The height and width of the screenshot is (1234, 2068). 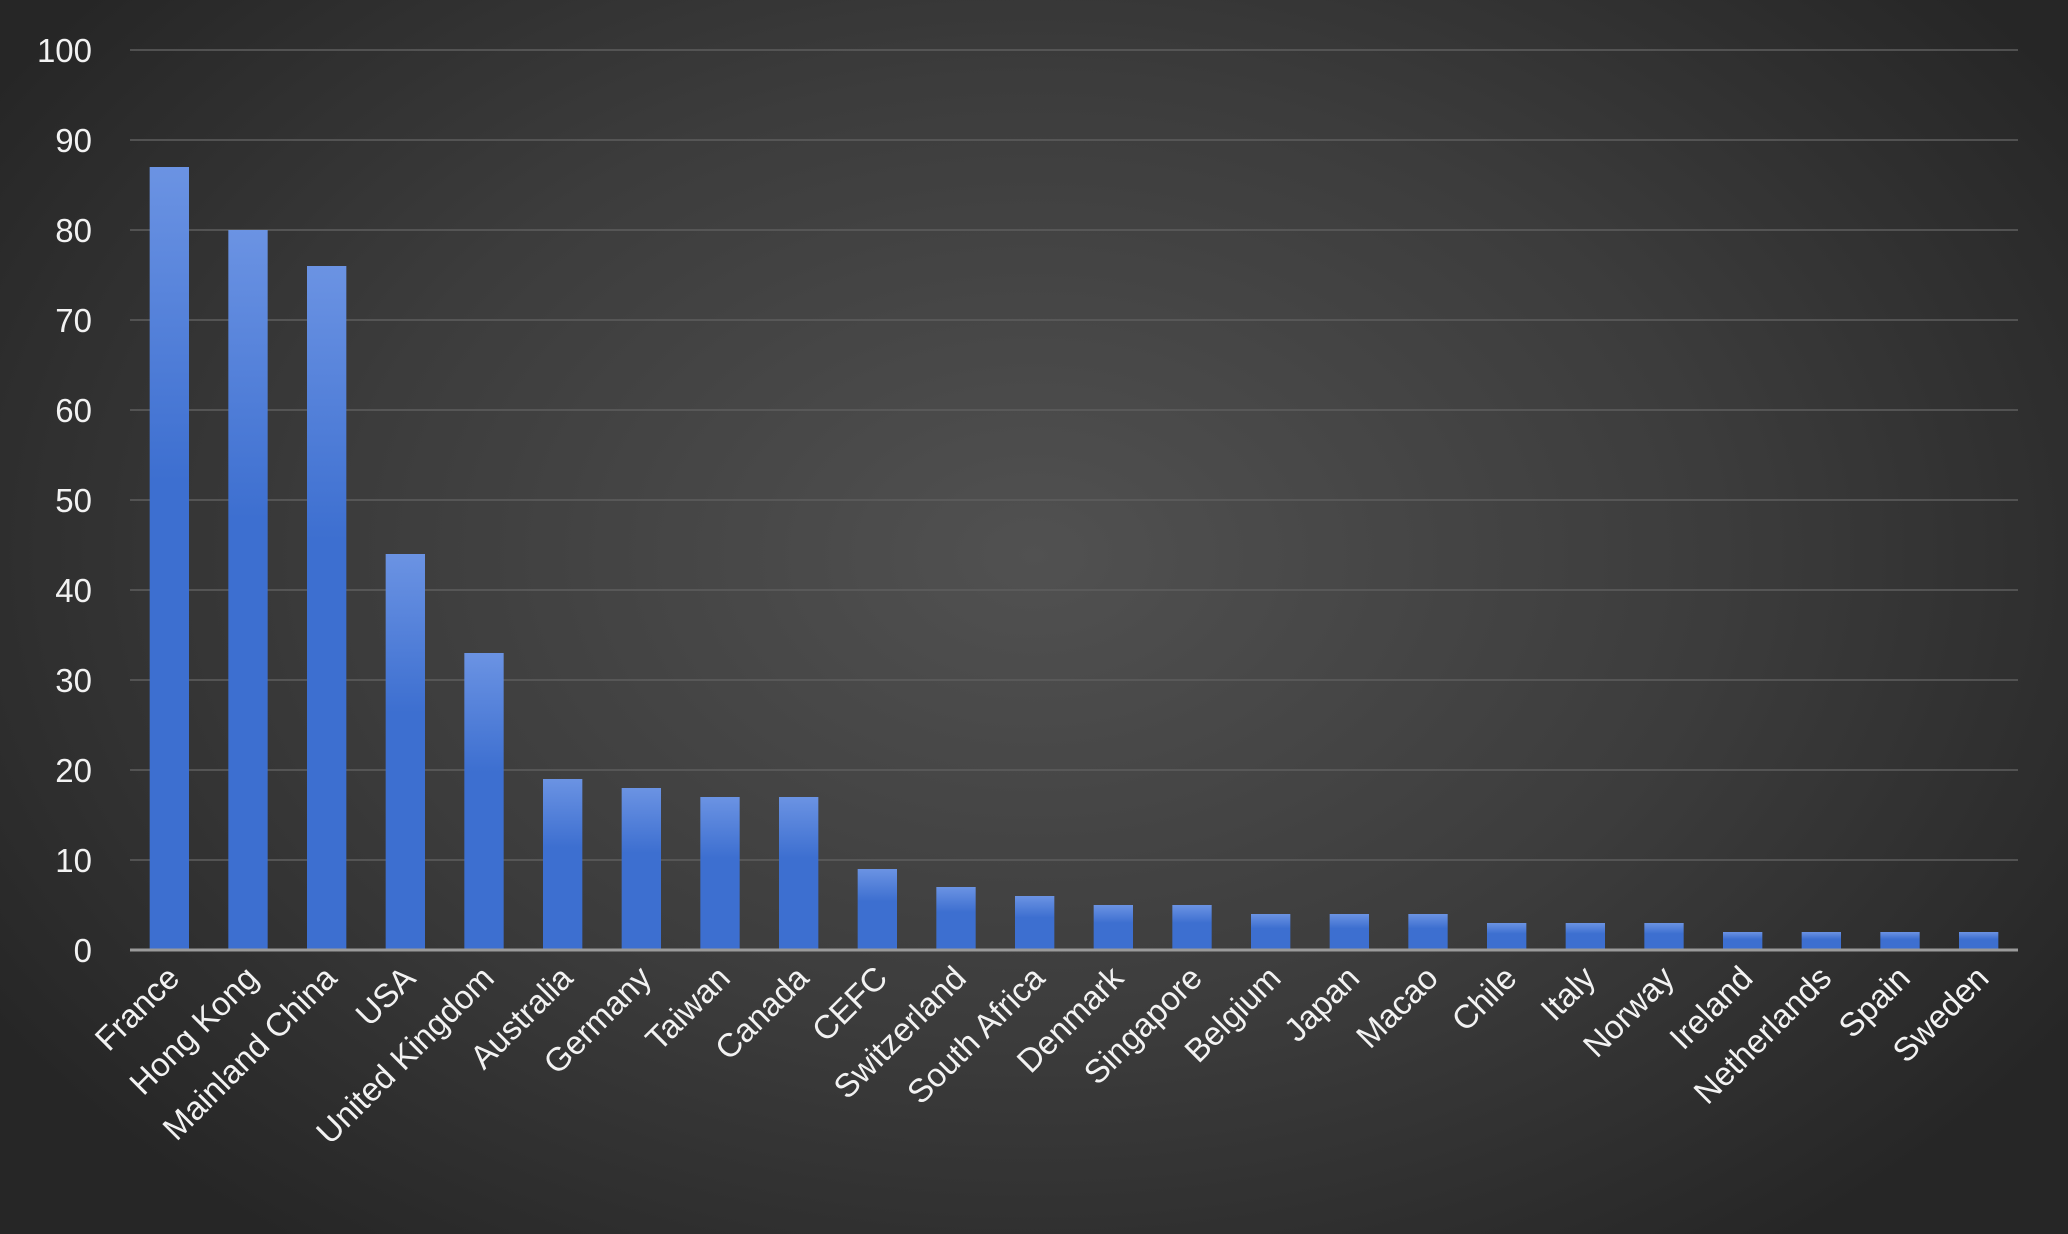 What do you see at coordinates (327, 608) in the screenshot?
I see `bar-mainland-china` at bounding box center [327, 608].